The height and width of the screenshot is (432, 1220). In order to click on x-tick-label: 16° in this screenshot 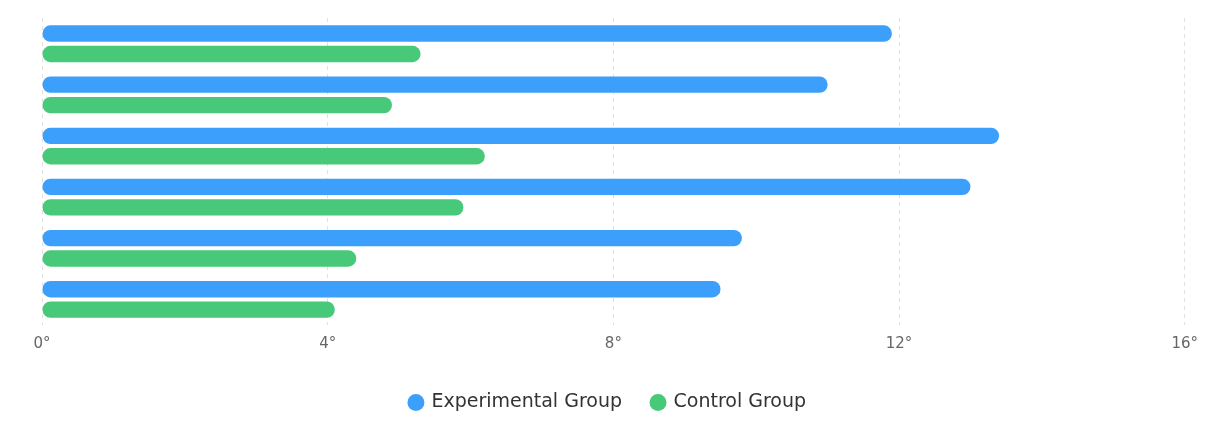, I will do `click(1184, 342)`.